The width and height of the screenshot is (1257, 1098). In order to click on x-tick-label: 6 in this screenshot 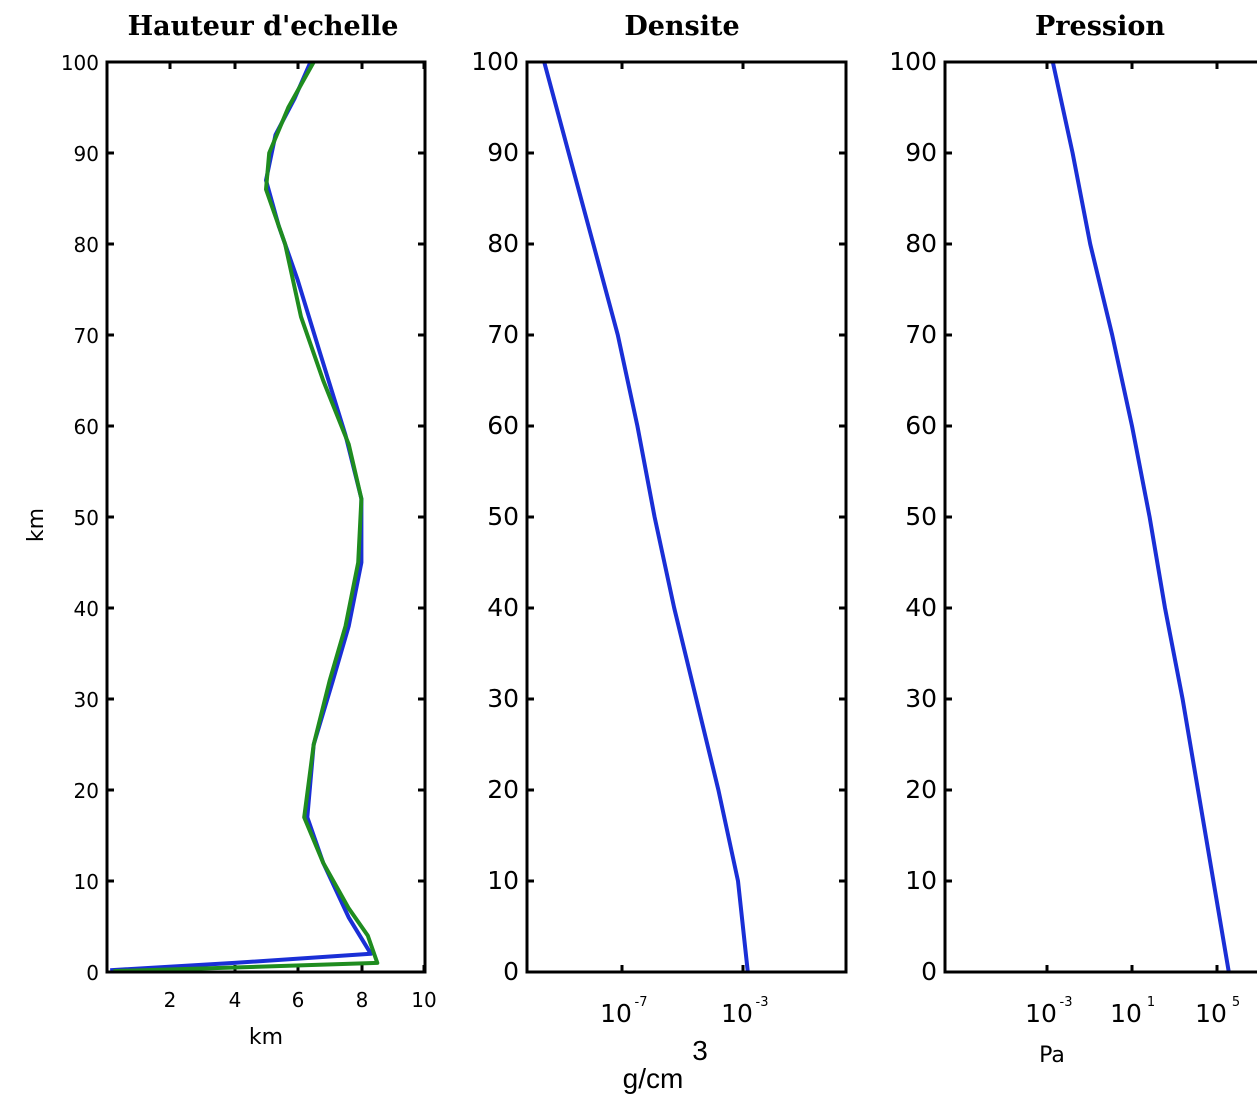, I will do `click(298, 1000)`.